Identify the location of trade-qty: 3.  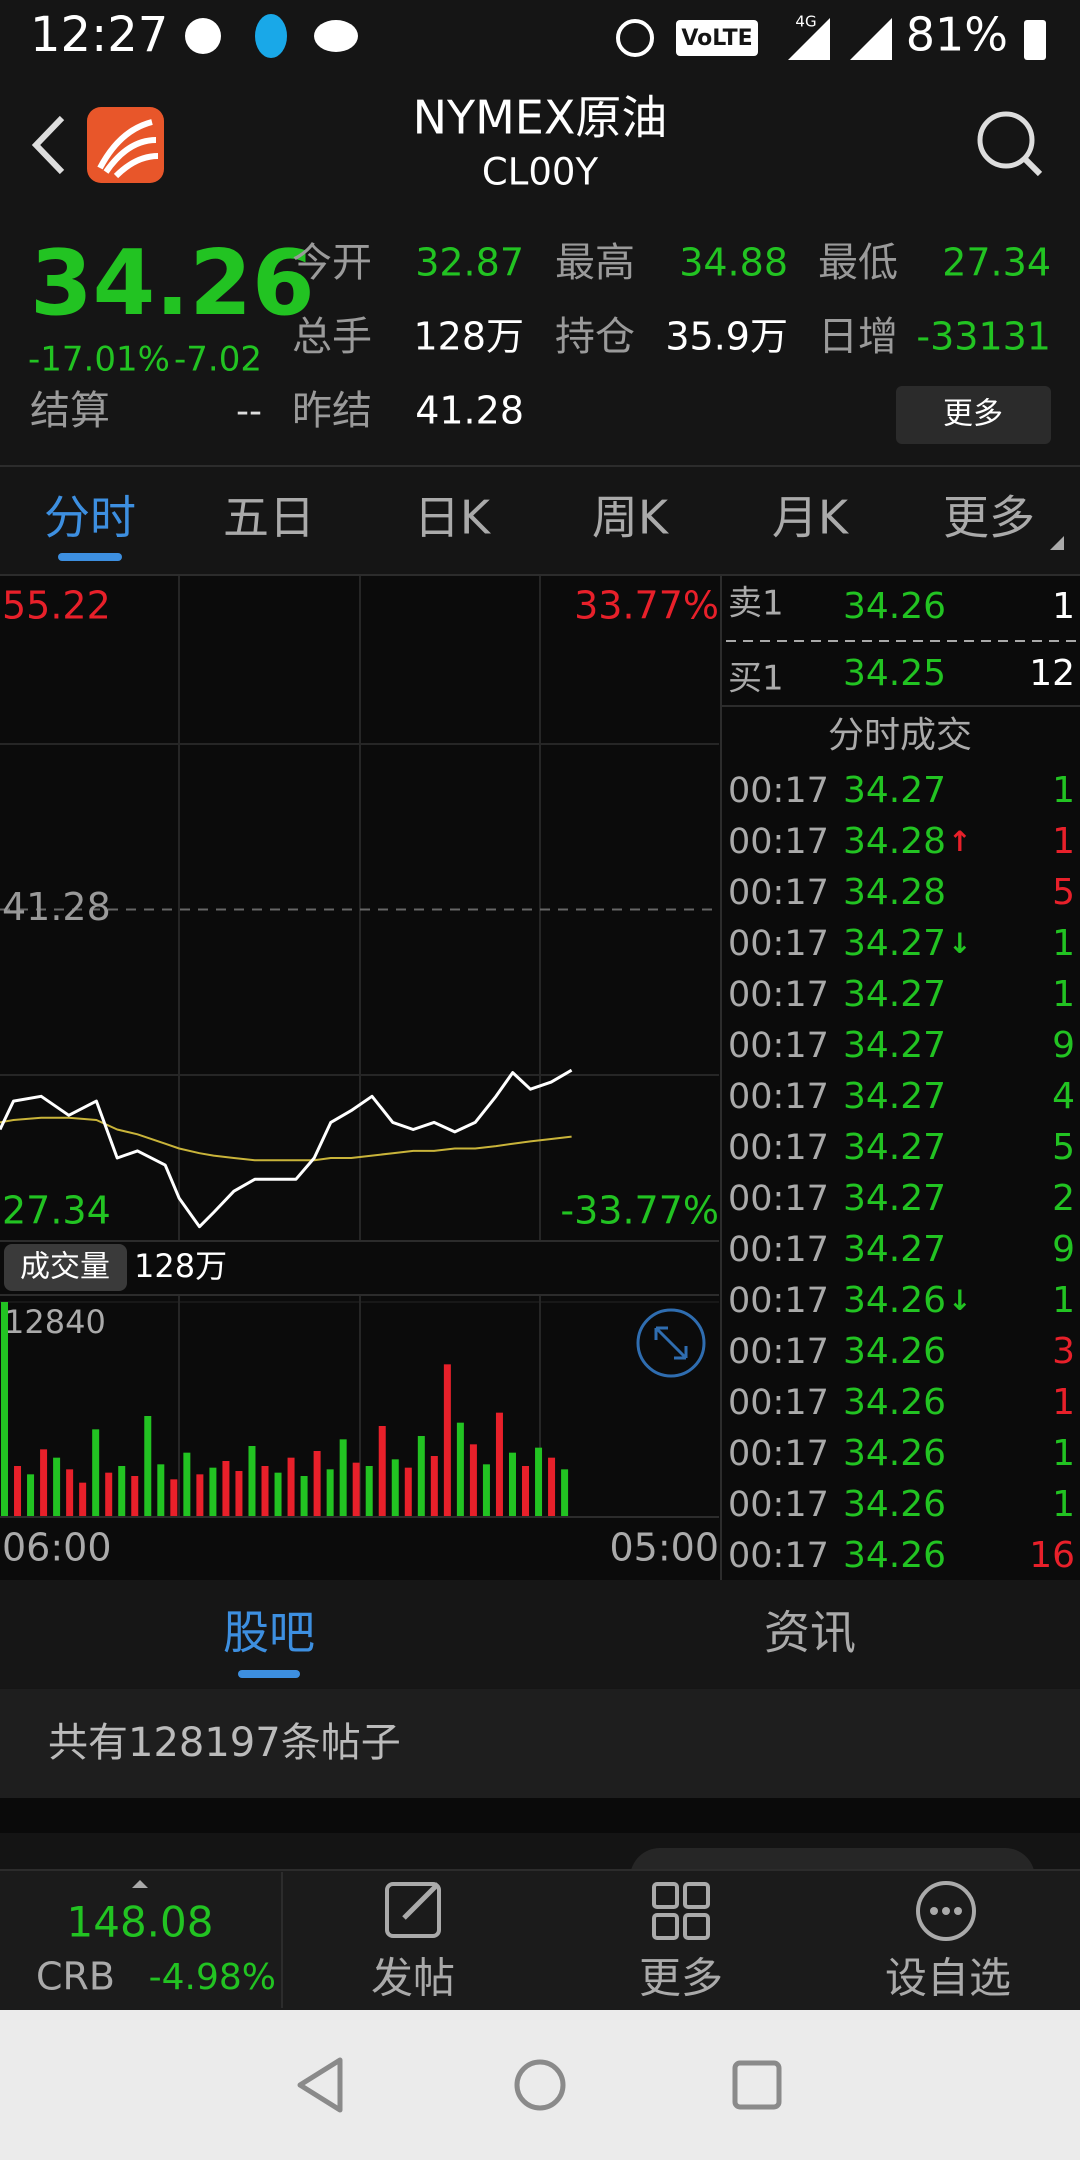
(1063, 1351).